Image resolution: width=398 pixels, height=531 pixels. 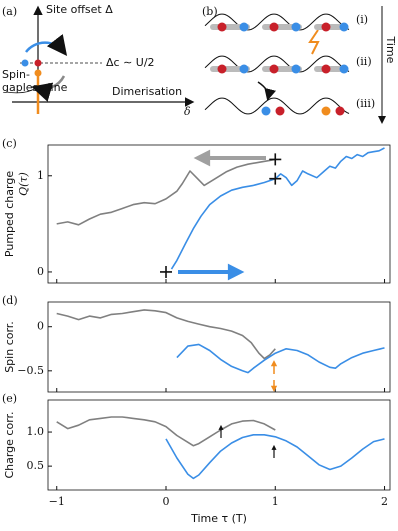 I want to click on diagram-b: (b) (i) (ii) (iii) Time, so click(x=299, y=64).